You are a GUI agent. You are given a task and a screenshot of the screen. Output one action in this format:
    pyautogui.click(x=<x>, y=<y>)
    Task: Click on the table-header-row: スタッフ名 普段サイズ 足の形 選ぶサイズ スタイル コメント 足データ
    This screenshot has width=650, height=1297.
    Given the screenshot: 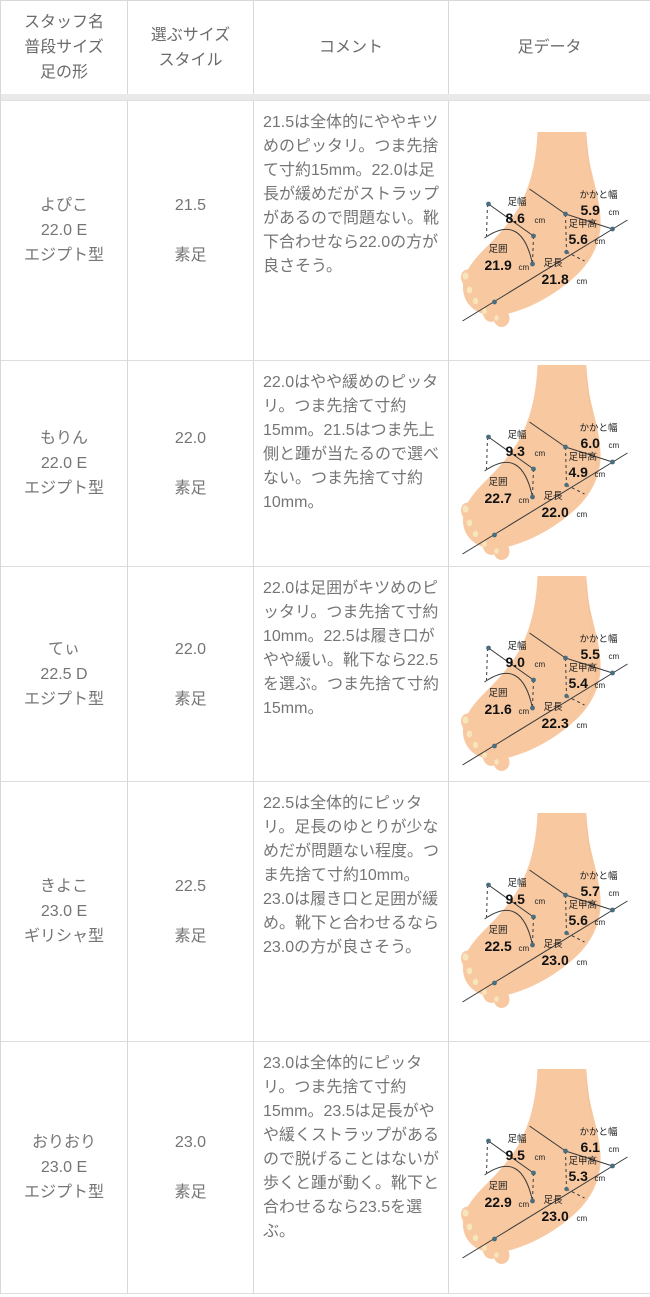 What is the action you would take?
    pyautogui.click(x=325, y=47)
    